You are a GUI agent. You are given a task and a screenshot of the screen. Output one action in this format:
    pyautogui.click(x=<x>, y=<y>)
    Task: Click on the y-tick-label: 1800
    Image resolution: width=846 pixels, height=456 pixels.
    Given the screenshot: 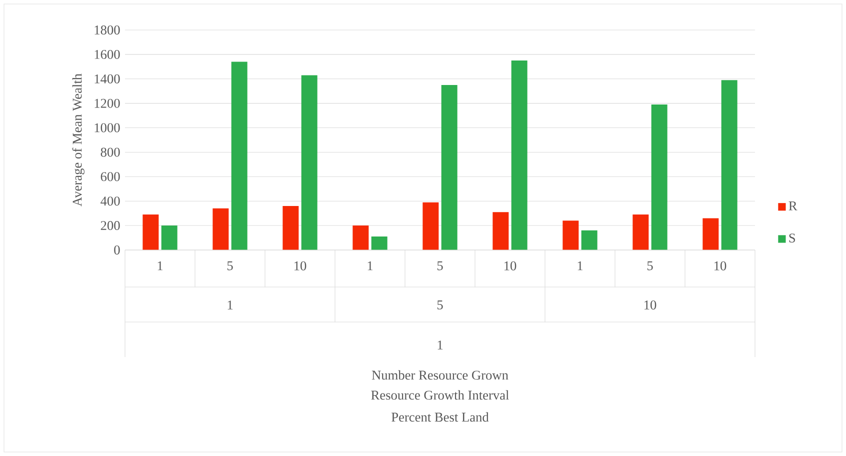 What is the action you would take?
    pyautogui.click(x=107, y=29)
    